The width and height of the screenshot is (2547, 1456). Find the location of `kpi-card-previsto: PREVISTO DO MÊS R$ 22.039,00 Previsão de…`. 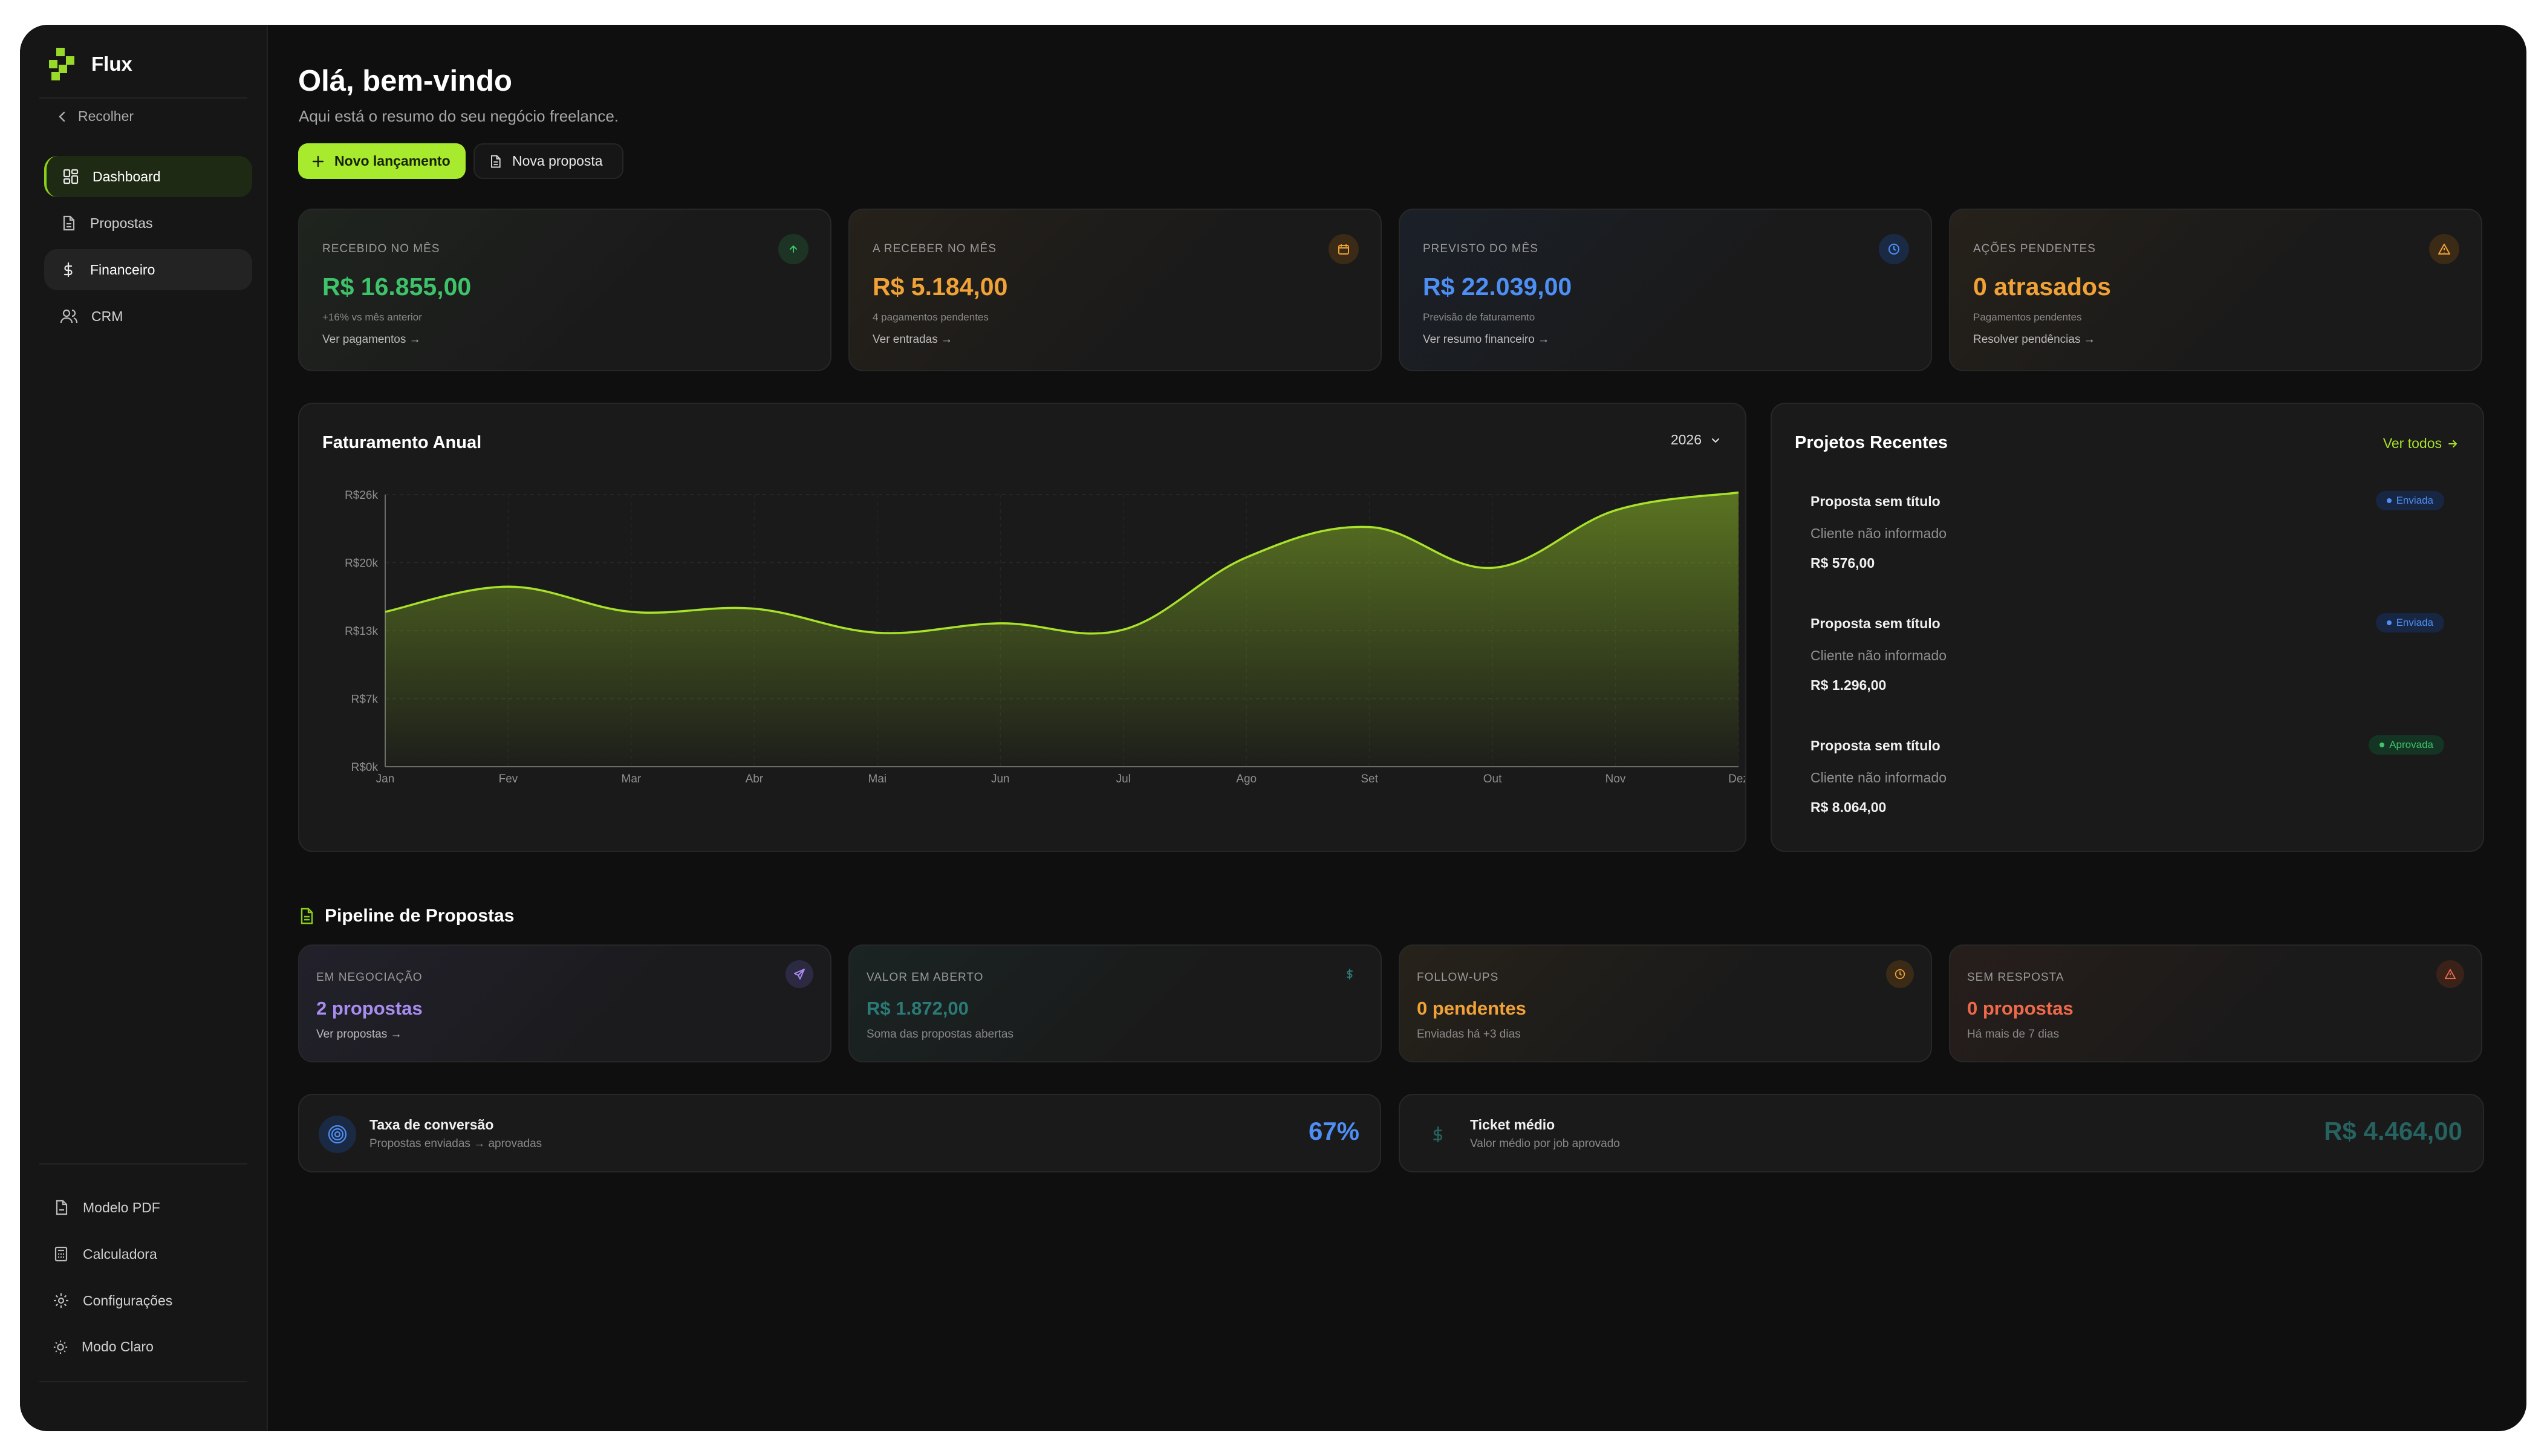

kpi-card-previsto: PREVISTO DO MÊS R$ 22.039,00 Previsão de… is located at coordinates (1665, 290).